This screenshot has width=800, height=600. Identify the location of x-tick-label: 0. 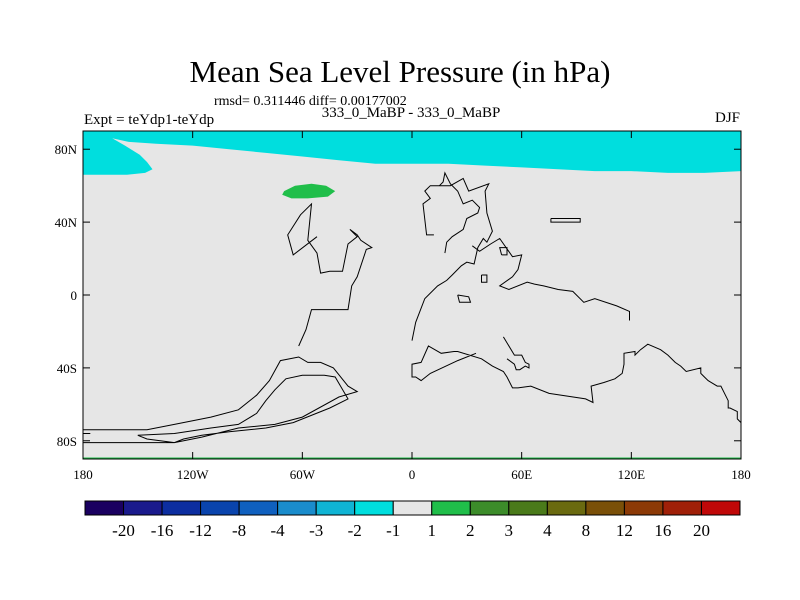
(412, 474).